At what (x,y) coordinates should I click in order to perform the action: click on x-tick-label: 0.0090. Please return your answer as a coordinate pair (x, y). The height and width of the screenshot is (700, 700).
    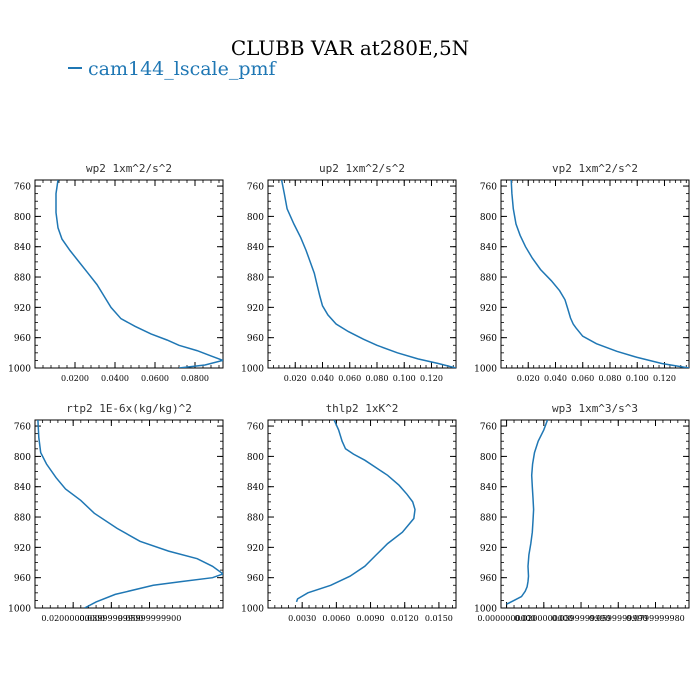
    Looking at the image, I should click on (371, 618).